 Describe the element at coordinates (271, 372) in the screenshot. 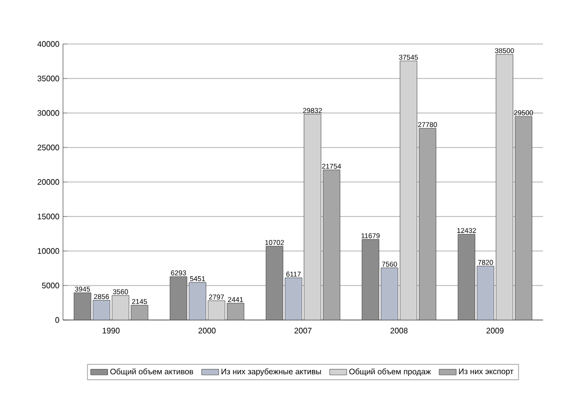

I see `legend-label: Из них зарубежные активы` at that location.